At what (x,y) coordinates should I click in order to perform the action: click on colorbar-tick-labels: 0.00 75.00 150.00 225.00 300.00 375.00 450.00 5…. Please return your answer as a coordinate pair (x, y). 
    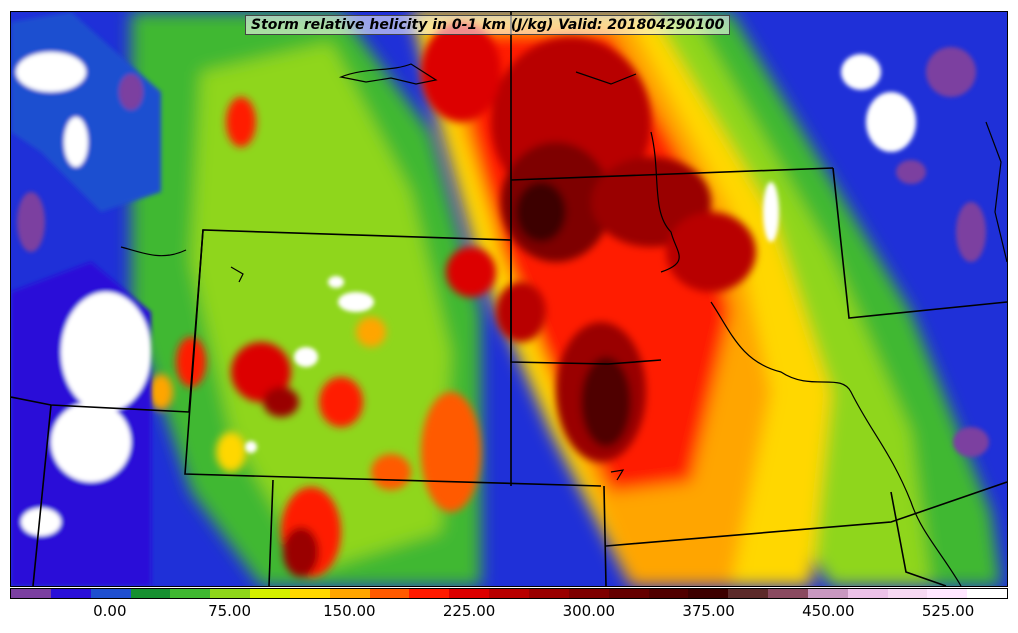
    Looking at the image, I should click on (509, 615).